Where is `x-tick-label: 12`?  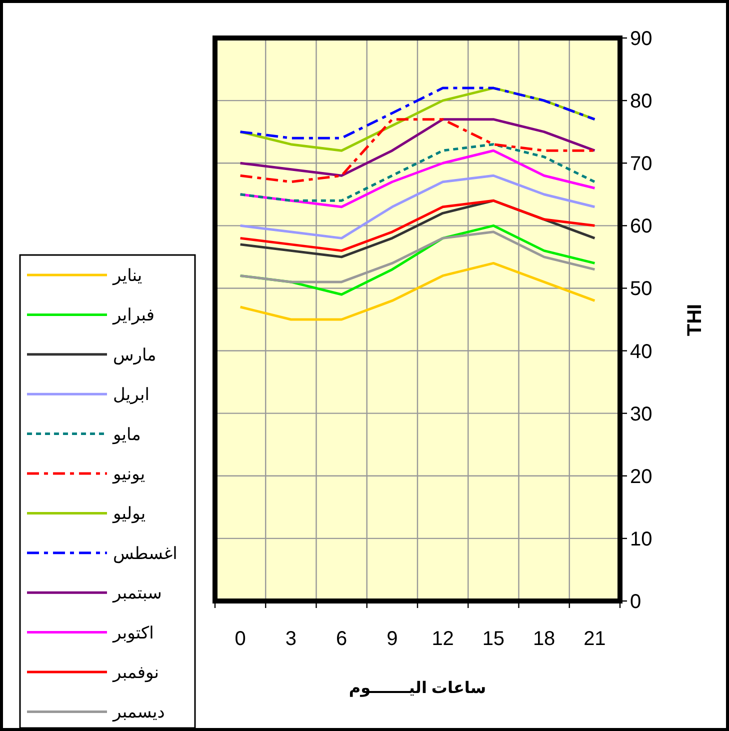
x-tick-label: 12 is located at coordinates (443, 639).